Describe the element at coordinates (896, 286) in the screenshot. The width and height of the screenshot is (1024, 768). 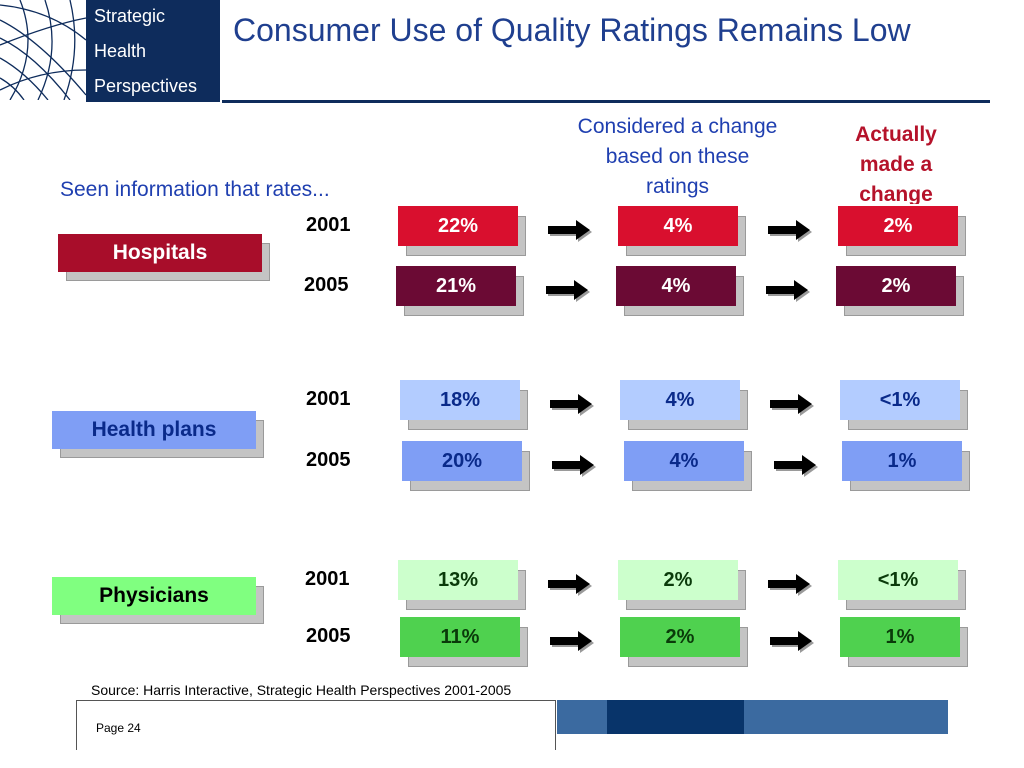
I see `hospitals-2005-actually-value: 2%` at that location.